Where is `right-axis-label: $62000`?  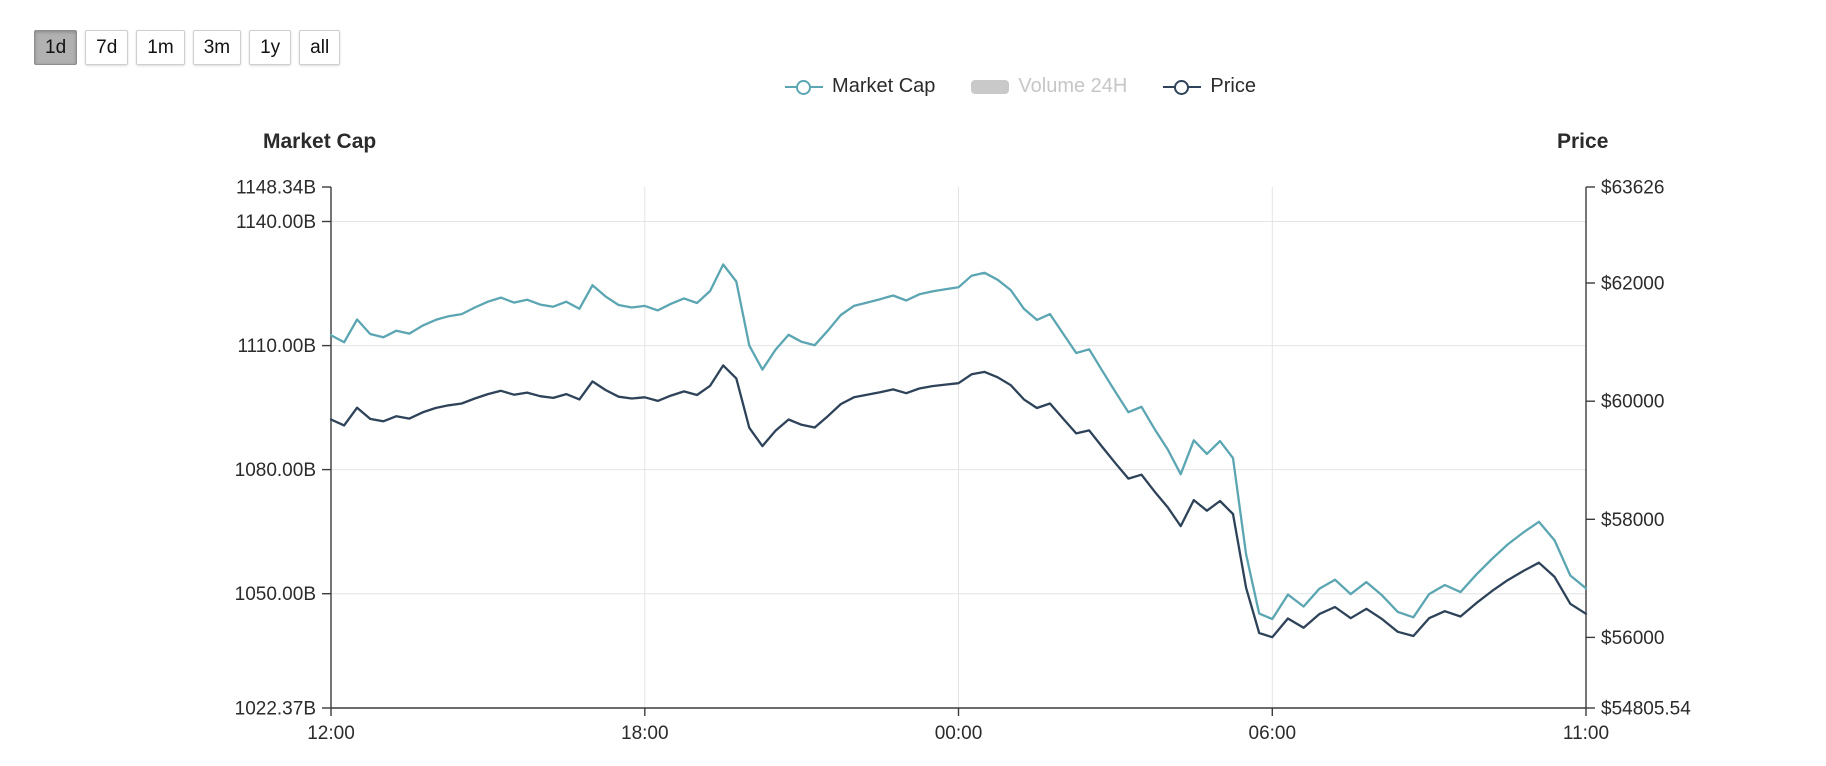 right-axis-label: $62000 is located at coordinates (1632, 284).